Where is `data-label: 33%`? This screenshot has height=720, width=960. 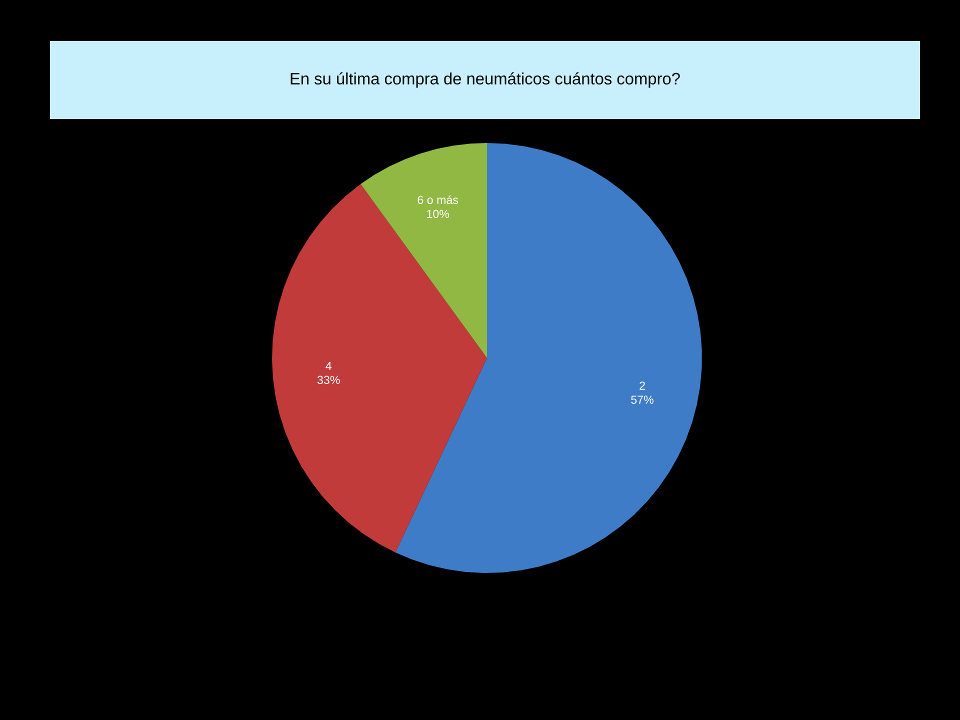 data-label: 33% is located at coordinates (328, 380).